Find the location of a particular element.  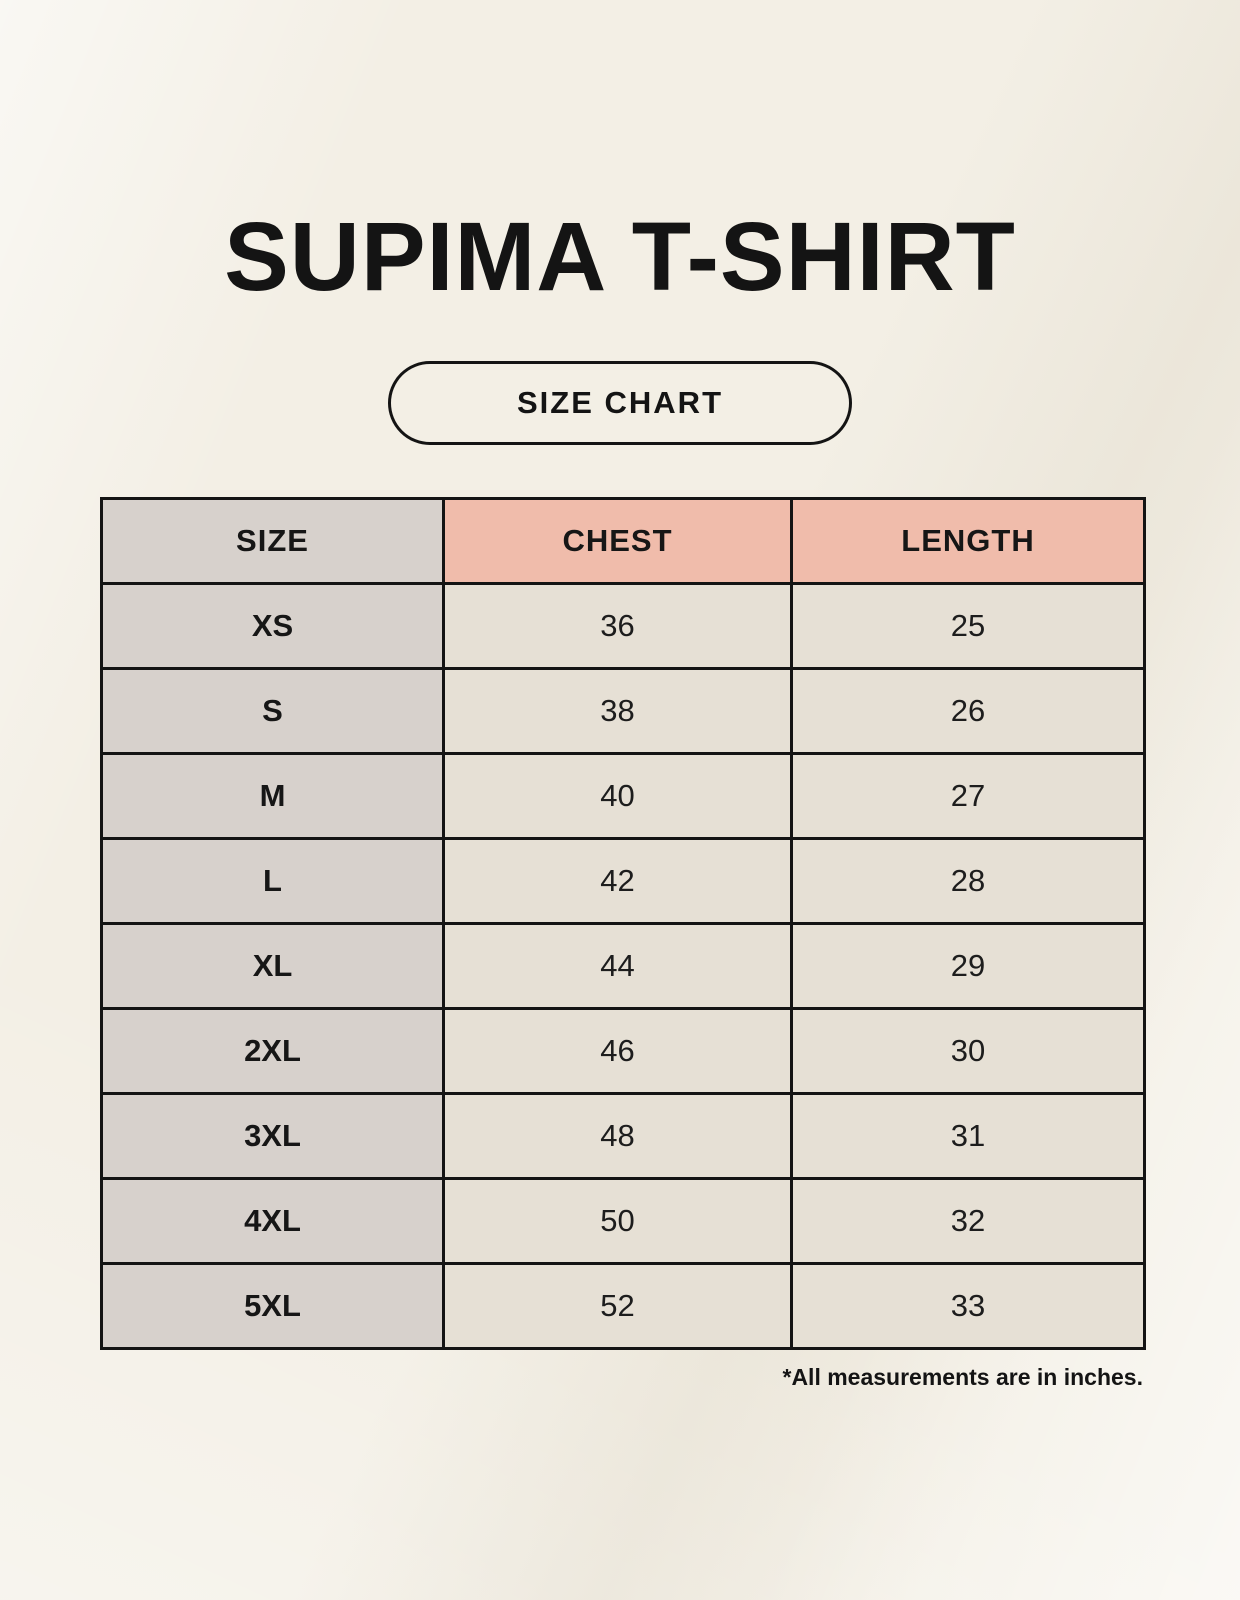

column-header-length: LENGTH is located at coordinates (968, 541).